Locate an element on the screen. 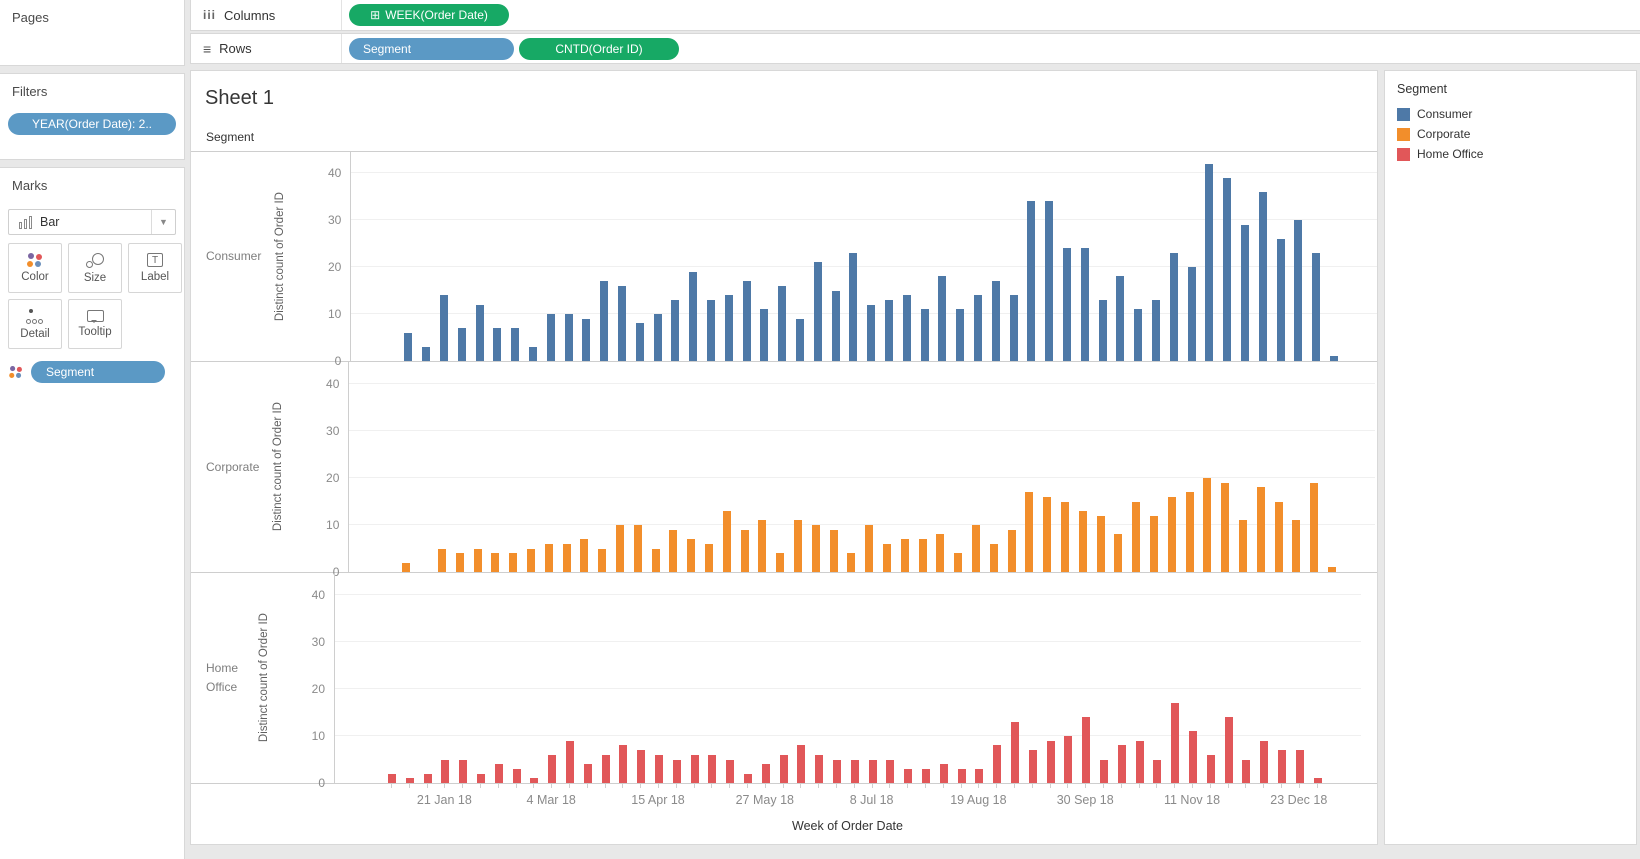  expand-plus-icon: ⊞ is located at coordinates (375, 15).